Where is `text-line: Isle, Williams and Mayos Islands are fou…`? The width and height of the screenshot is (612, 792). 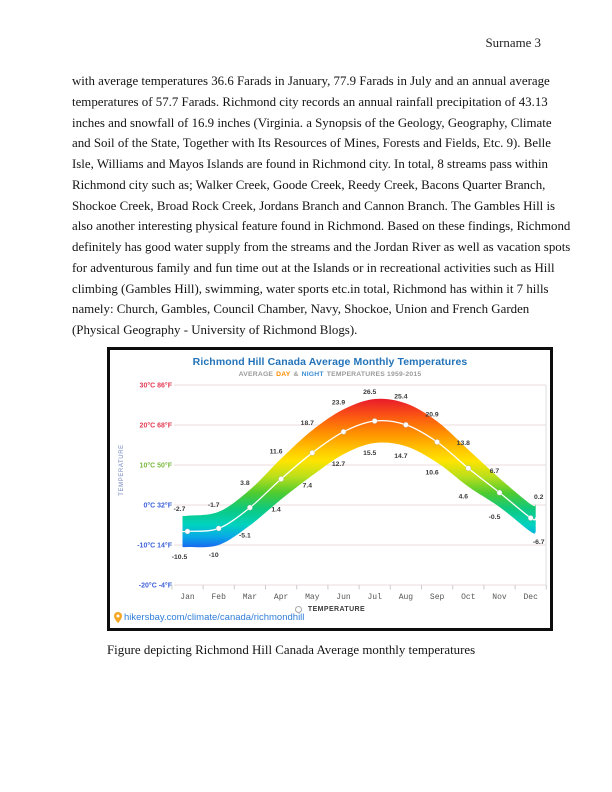
text-line: Isle, Williams and Mayos Islands are fou… is located at coordinates (310, 164).